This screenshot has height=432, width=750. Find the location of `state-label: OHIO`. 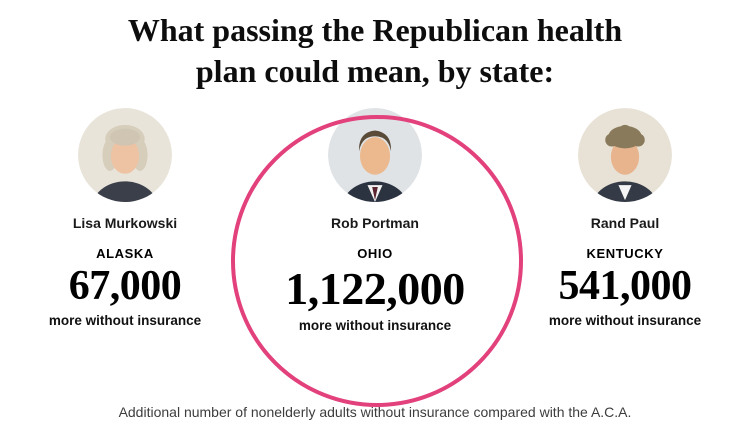

state-label: OHIO is located at coordinates (375, 253).